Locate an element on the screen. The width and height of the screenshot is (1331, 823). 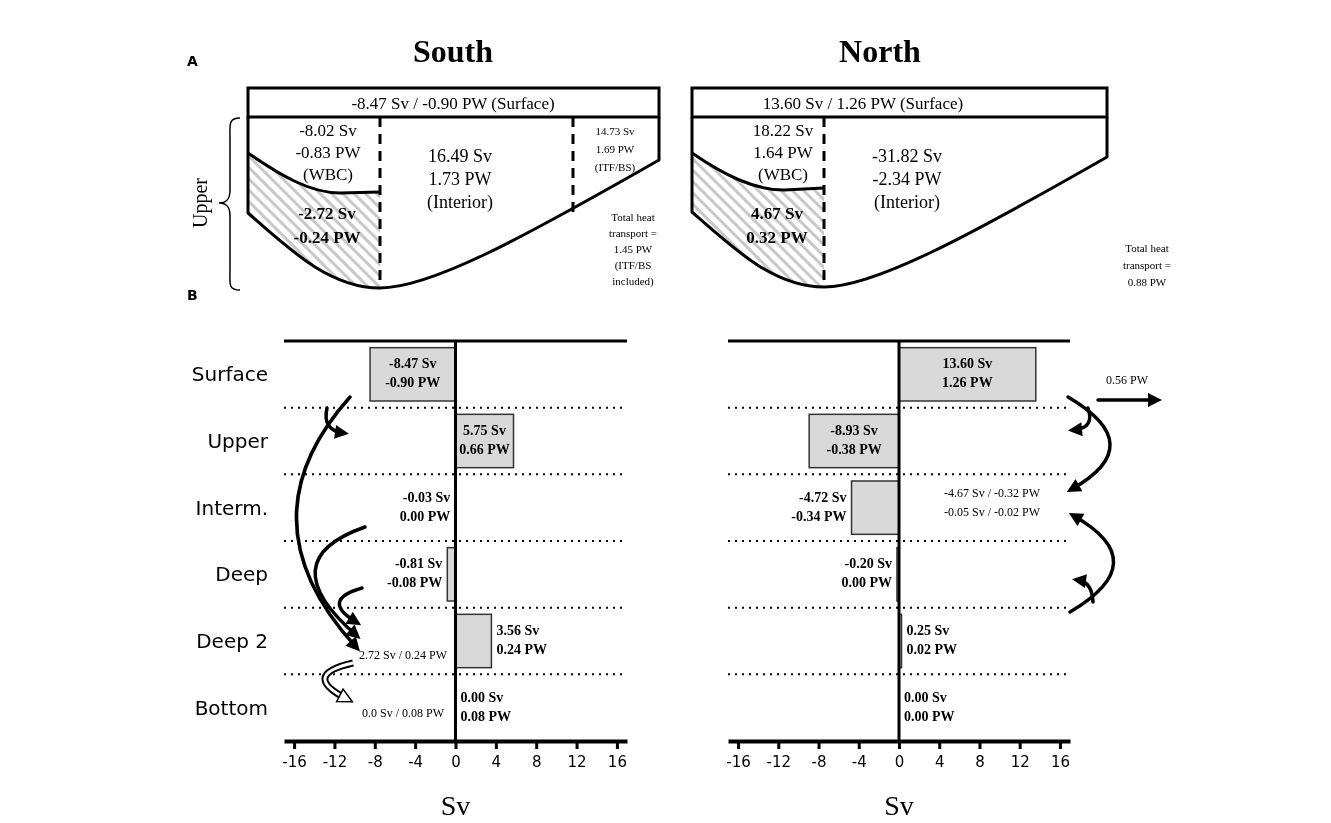
text: 14.73 Sv 1.69 PW (ITF/BS) is located at coordinates (615, 149).